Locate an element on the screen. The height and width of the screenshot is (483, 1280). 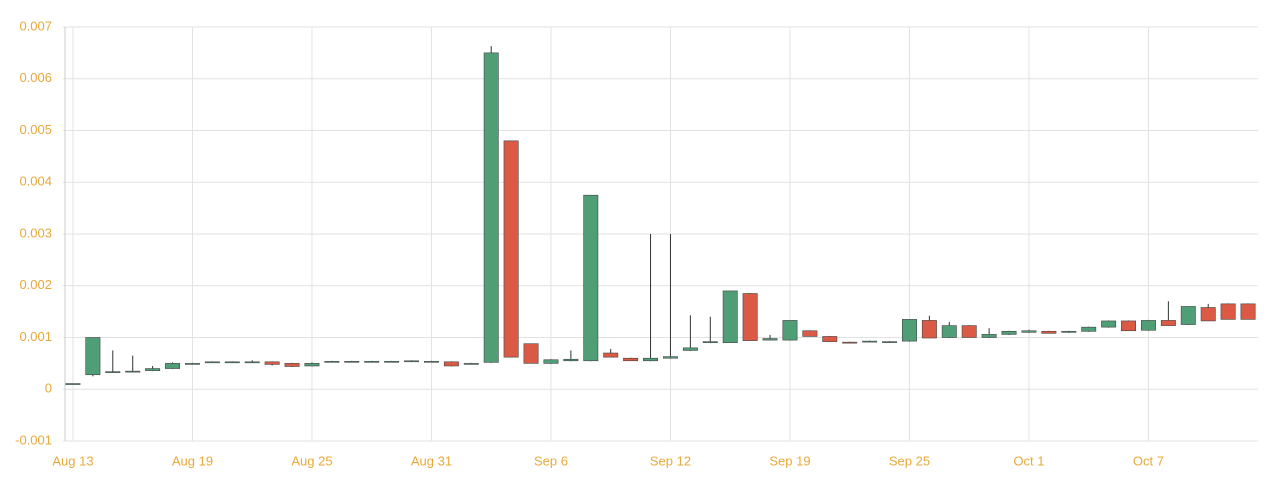
x-tick-label: Sep 19 is located at coordinates (789, 460).